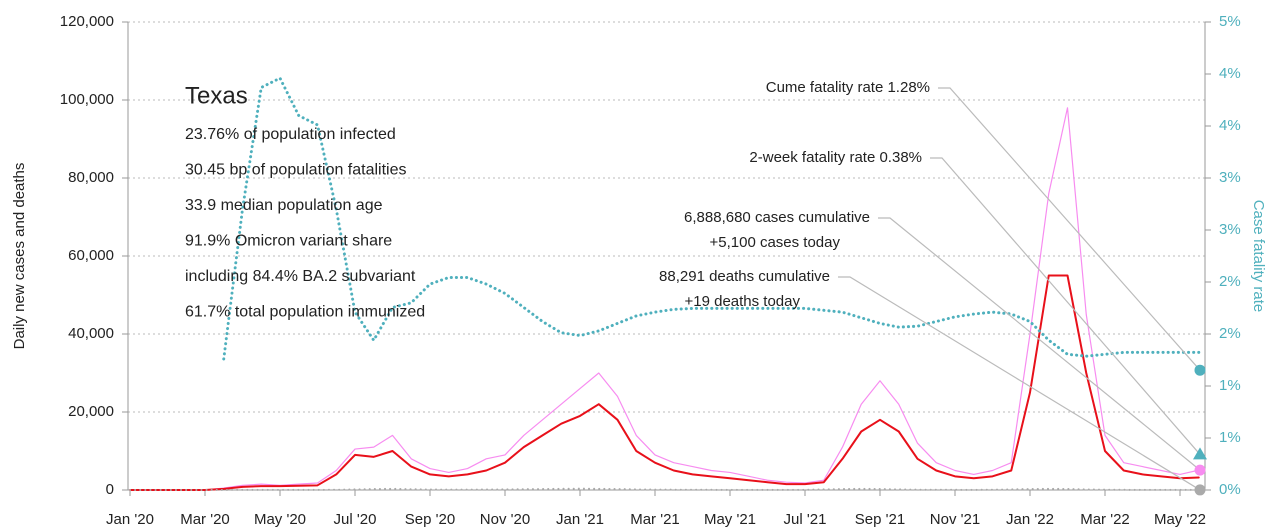 The image size is (1278, 529). I want to click on x-tick-label: Jan '20, so click(130, 519).